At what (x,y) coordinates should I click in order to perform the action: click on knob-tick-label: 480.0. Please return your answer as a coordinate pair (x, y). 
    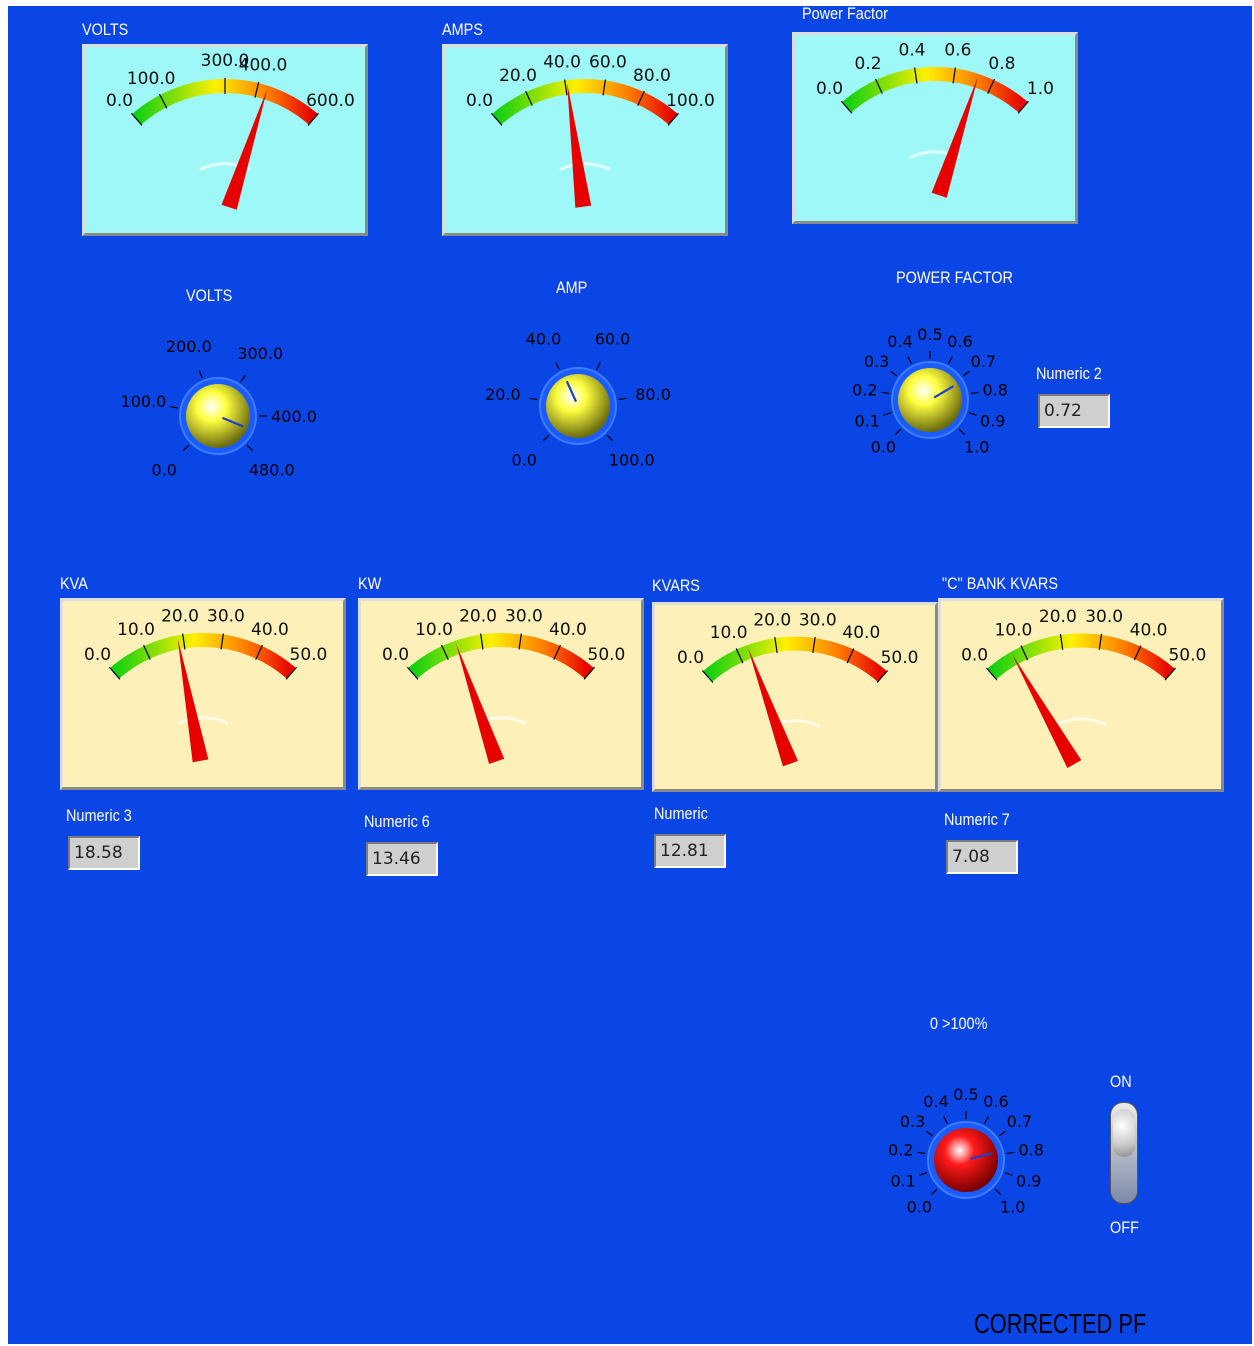
    Looking at the image, I should click on (272, 470).